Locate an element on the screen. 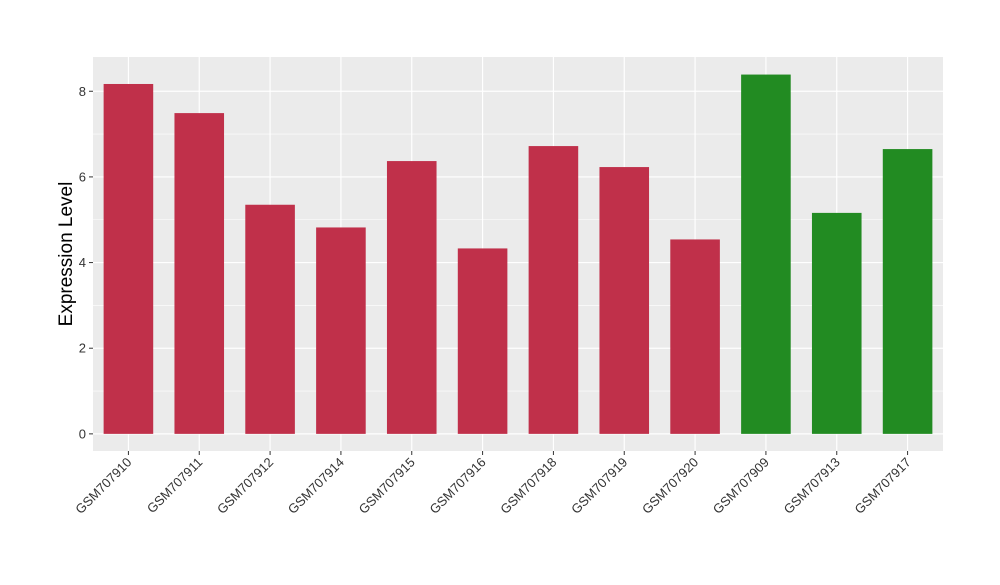 The height and width of the screenshot is (585, 1000). x-tick-label: GSM707912 is located at coordinates (245, 486).